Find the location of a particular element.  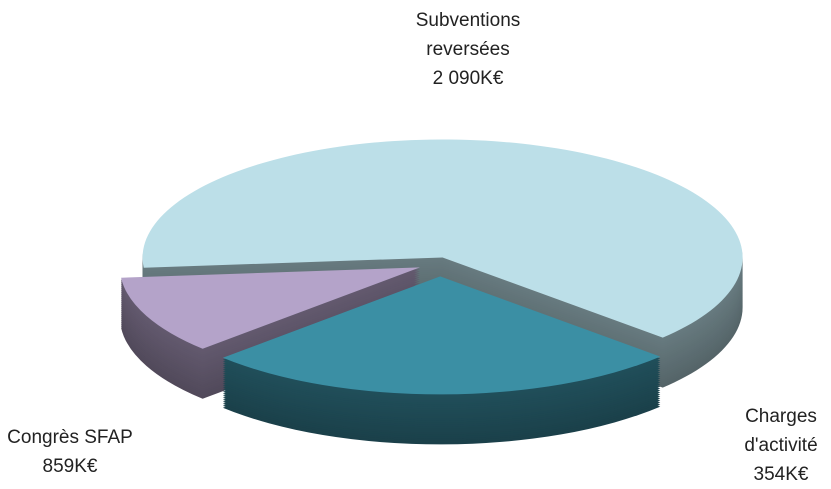

slice-label: Charges d'activité 354K€ is located at coordinates (781, 445).